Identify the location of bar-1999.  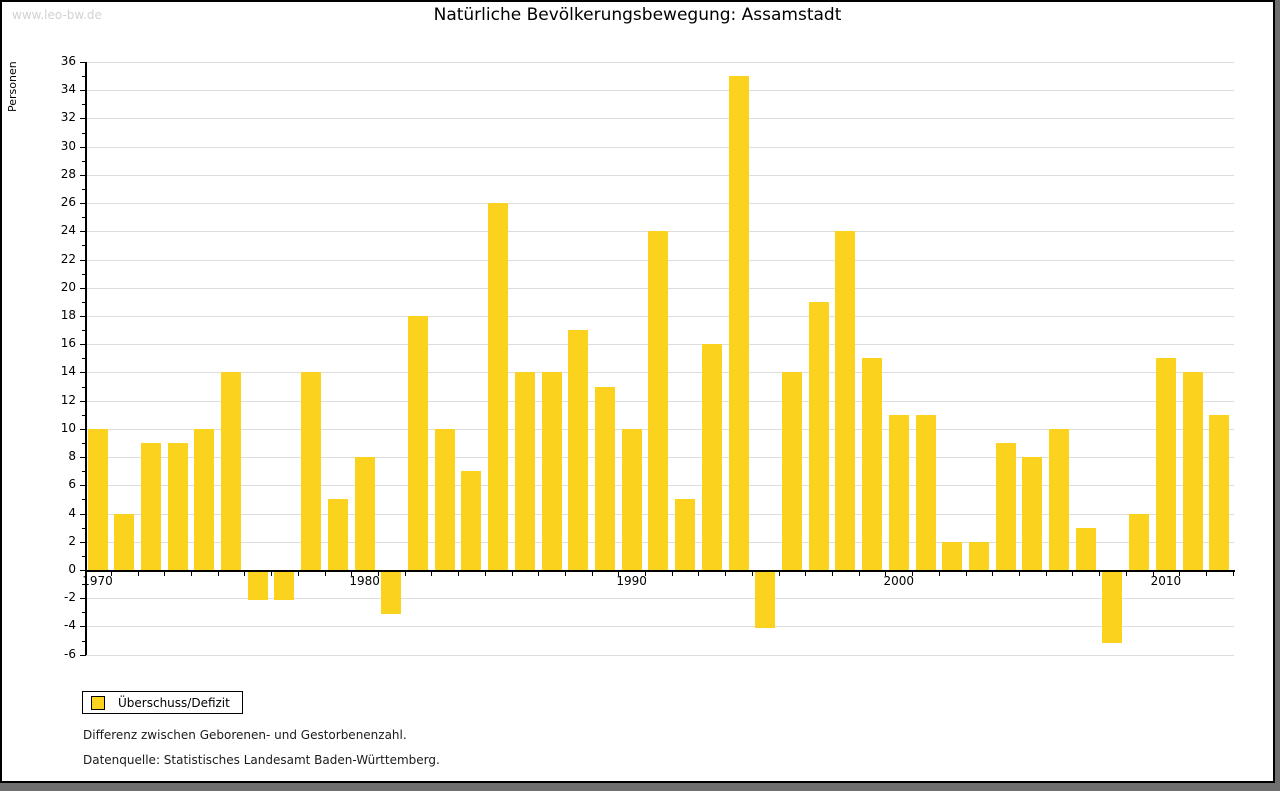
(872, 464).